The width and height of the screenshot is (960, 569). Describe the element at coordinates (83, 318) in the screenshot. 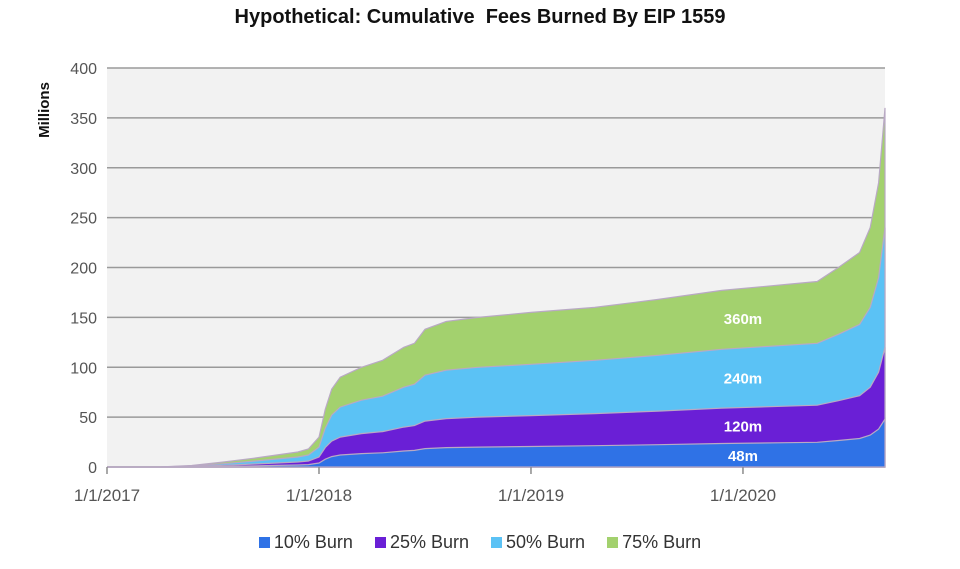

I see `y-tick-label: 150` at that location.